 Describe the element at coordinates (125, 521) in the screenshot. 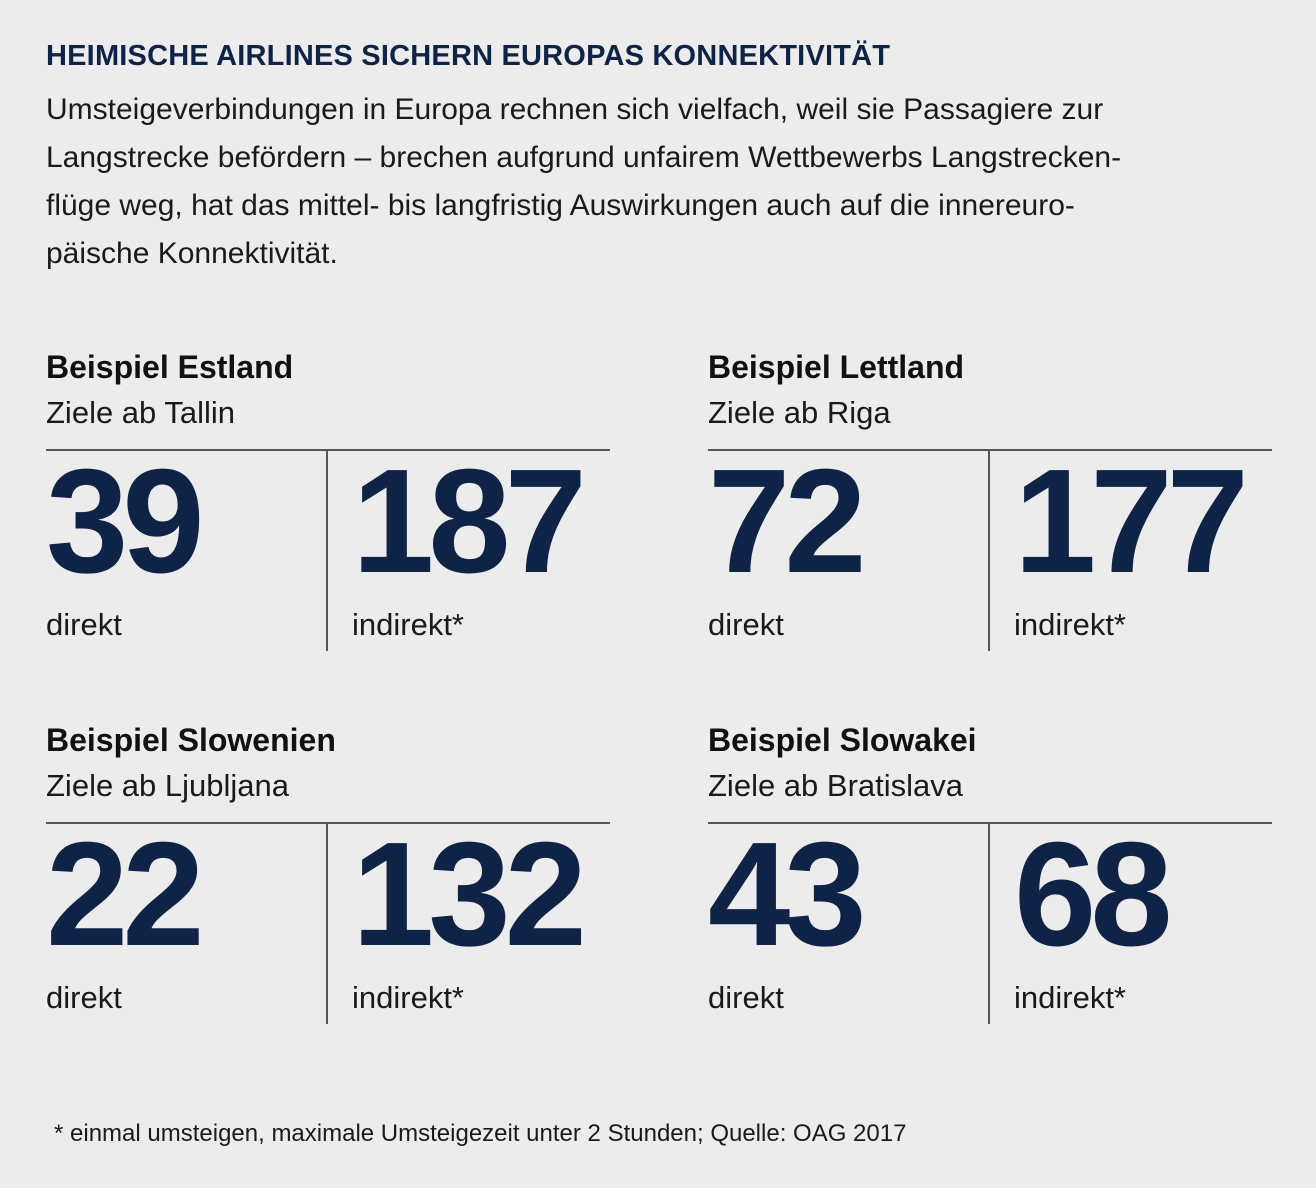

I see `direct-count: 39` at that location.